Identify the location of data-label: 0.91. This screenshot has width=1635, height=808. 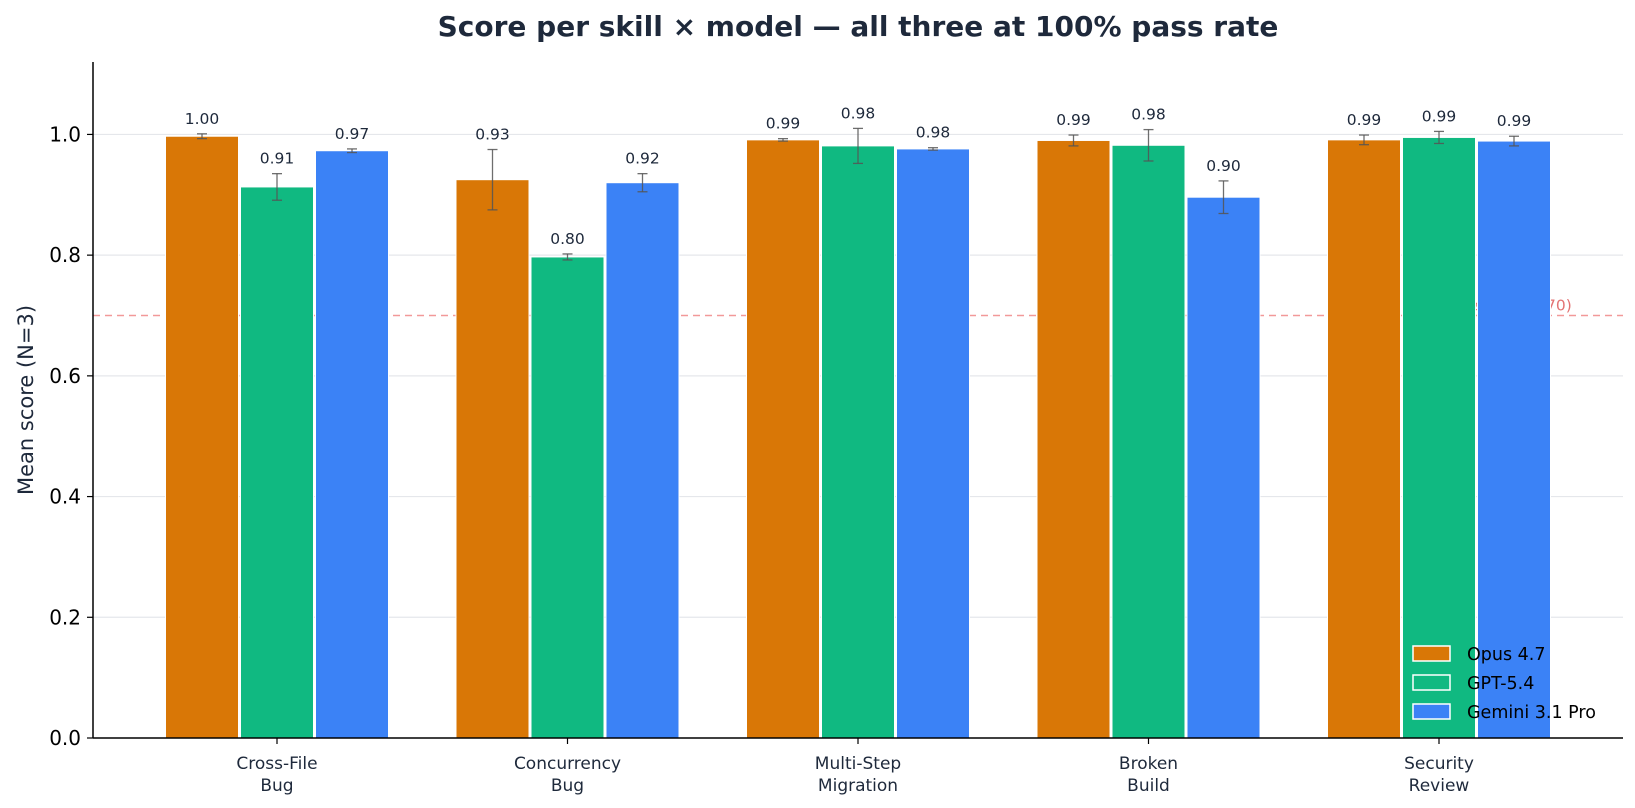
(277, 159).